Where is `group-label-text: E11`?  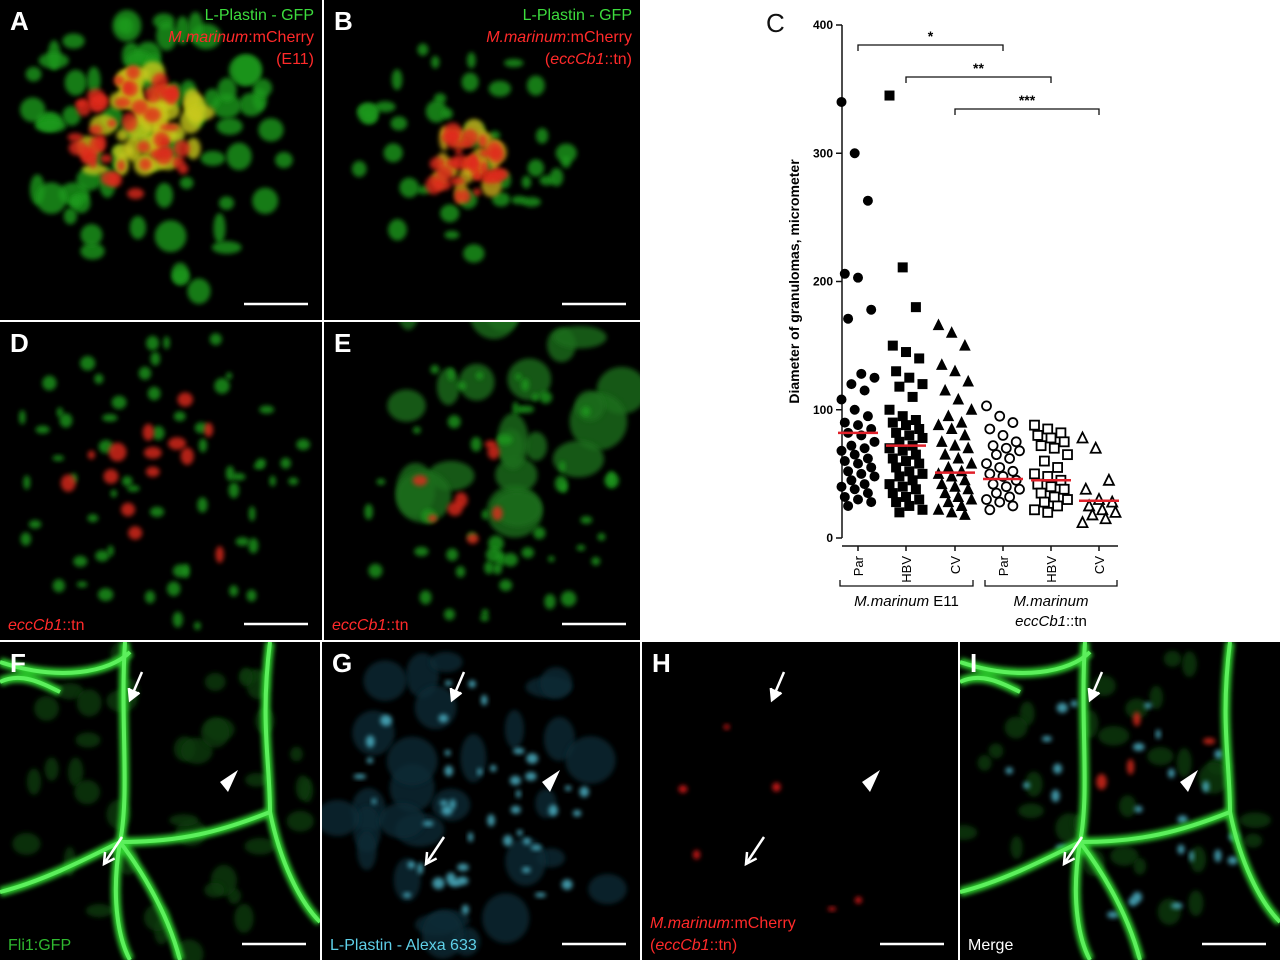
group-label-text: E11 is located at coordinates (944, 601).